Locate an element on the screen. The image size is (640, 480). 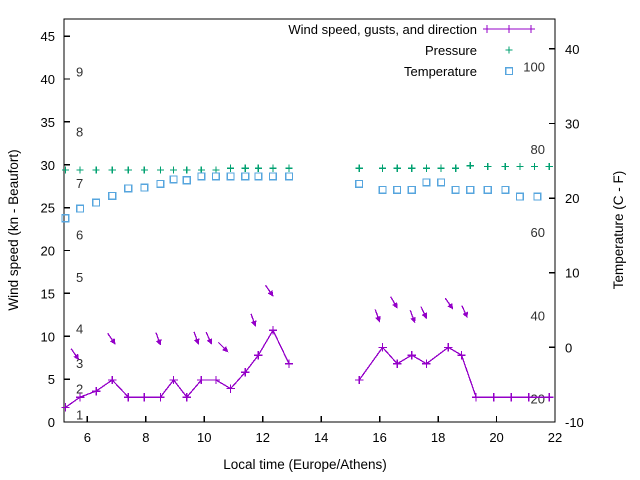
y-tick-label: 25 is located at coordinates (48, 208).